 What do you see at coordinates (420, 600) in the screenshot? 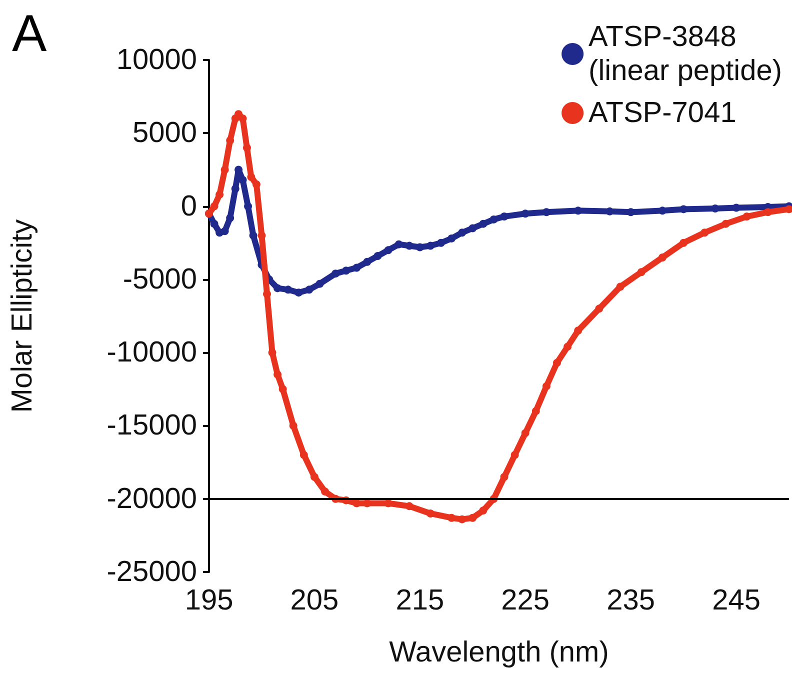
I see `x-tick-label: 215` at bounding box center [420, 600].